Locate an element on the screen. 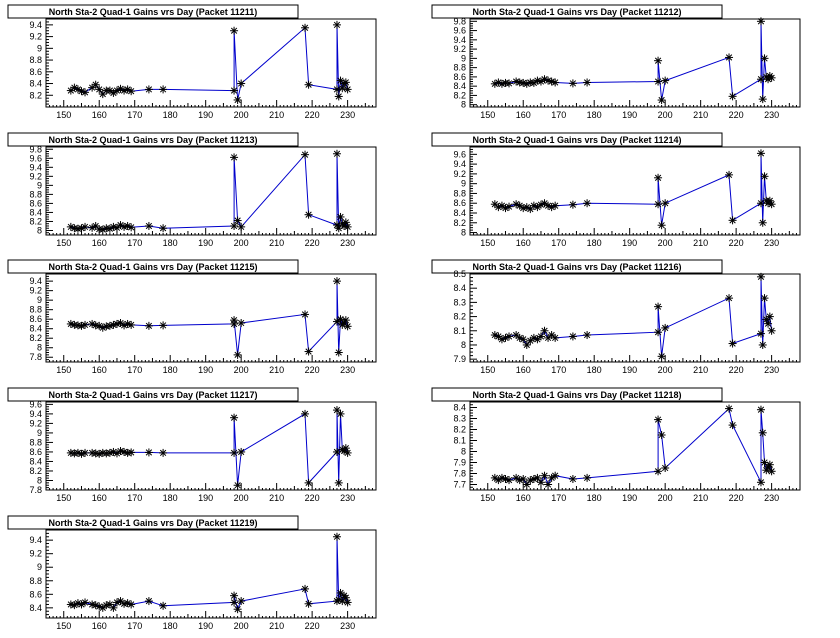 The height and width of the screenshot is (638, 840). x-tick-label: 230 is located at coordinates (347, 243).